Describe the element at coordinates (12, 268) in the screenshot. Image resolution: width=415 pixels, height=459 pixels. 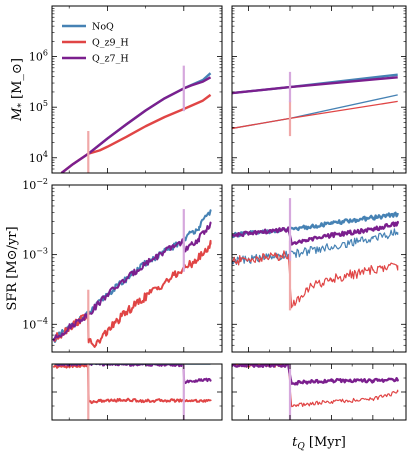
I see `left-sfr-ylabel: SFR [M⊙/yr]` at that location.